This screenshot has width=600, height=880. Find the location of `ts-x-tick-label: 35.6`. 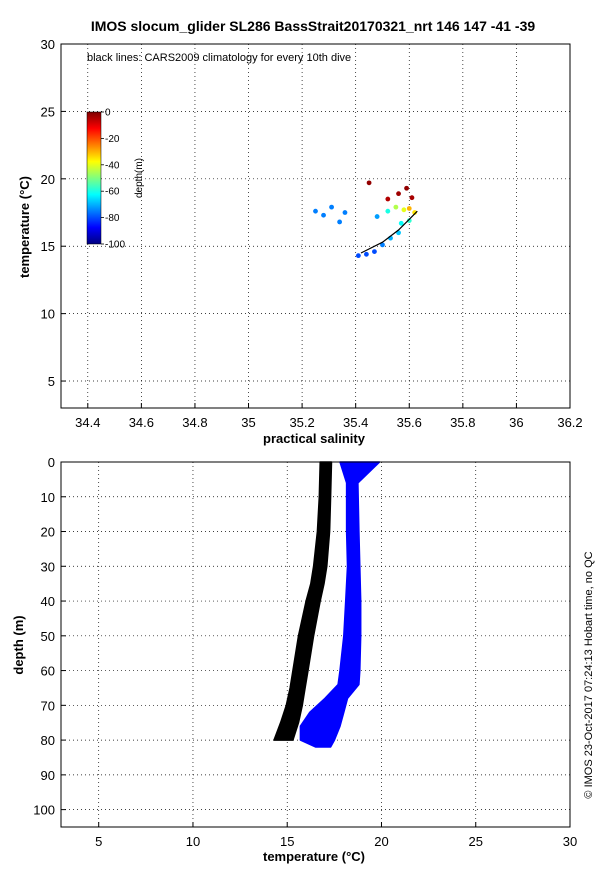

ts-x-tick-label: 35.6 is located at coordinates (409, 422).